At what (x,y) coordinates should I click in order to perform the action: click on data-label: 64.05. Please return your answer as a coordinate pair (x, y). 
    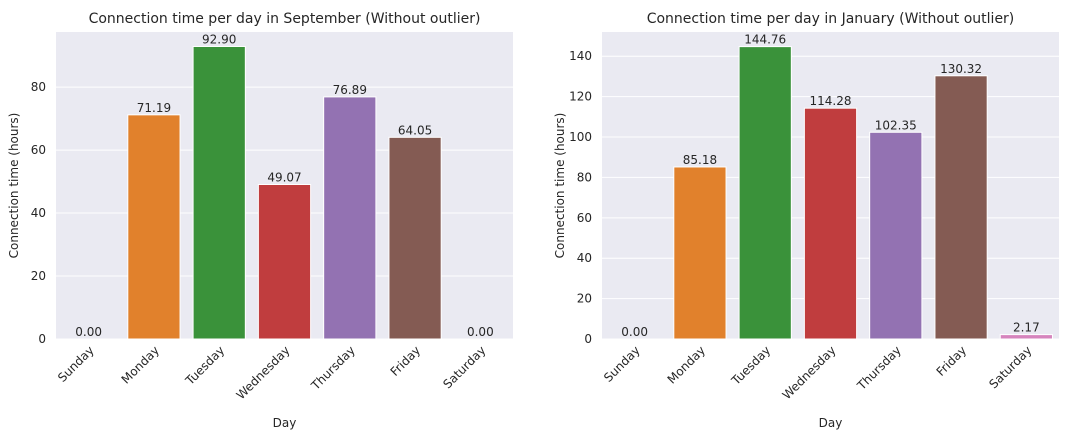
    Looking at the image, I should click on (415, 130).